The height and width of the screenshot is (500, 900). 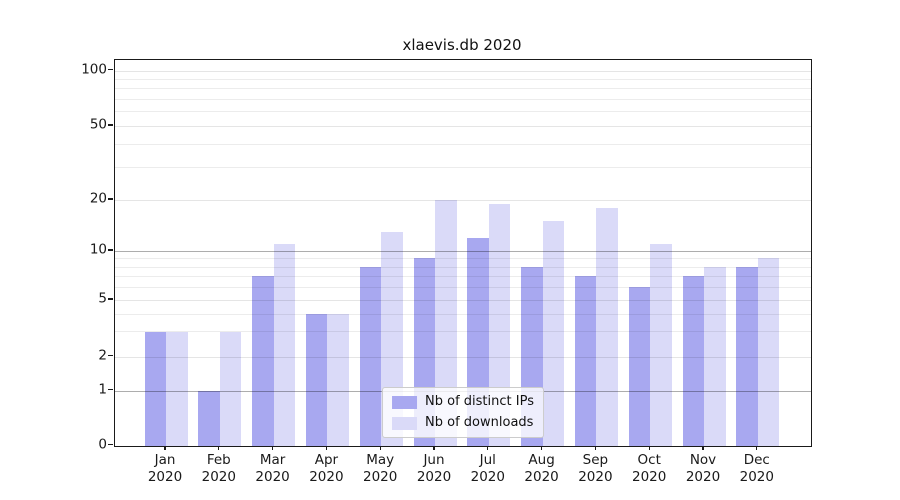 What do you see at coordinates (434, 460) in the screenshot?
I see `x-label-month: Jun` at bounding box center [434, 460].